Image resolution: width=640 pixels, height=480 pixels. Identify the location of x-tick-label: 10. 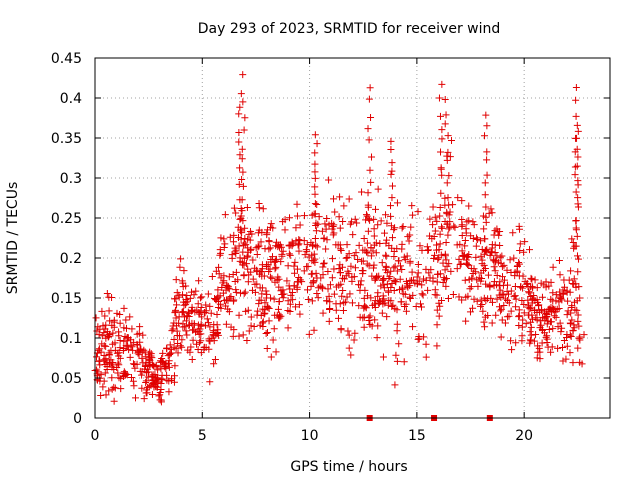
(310, 436).